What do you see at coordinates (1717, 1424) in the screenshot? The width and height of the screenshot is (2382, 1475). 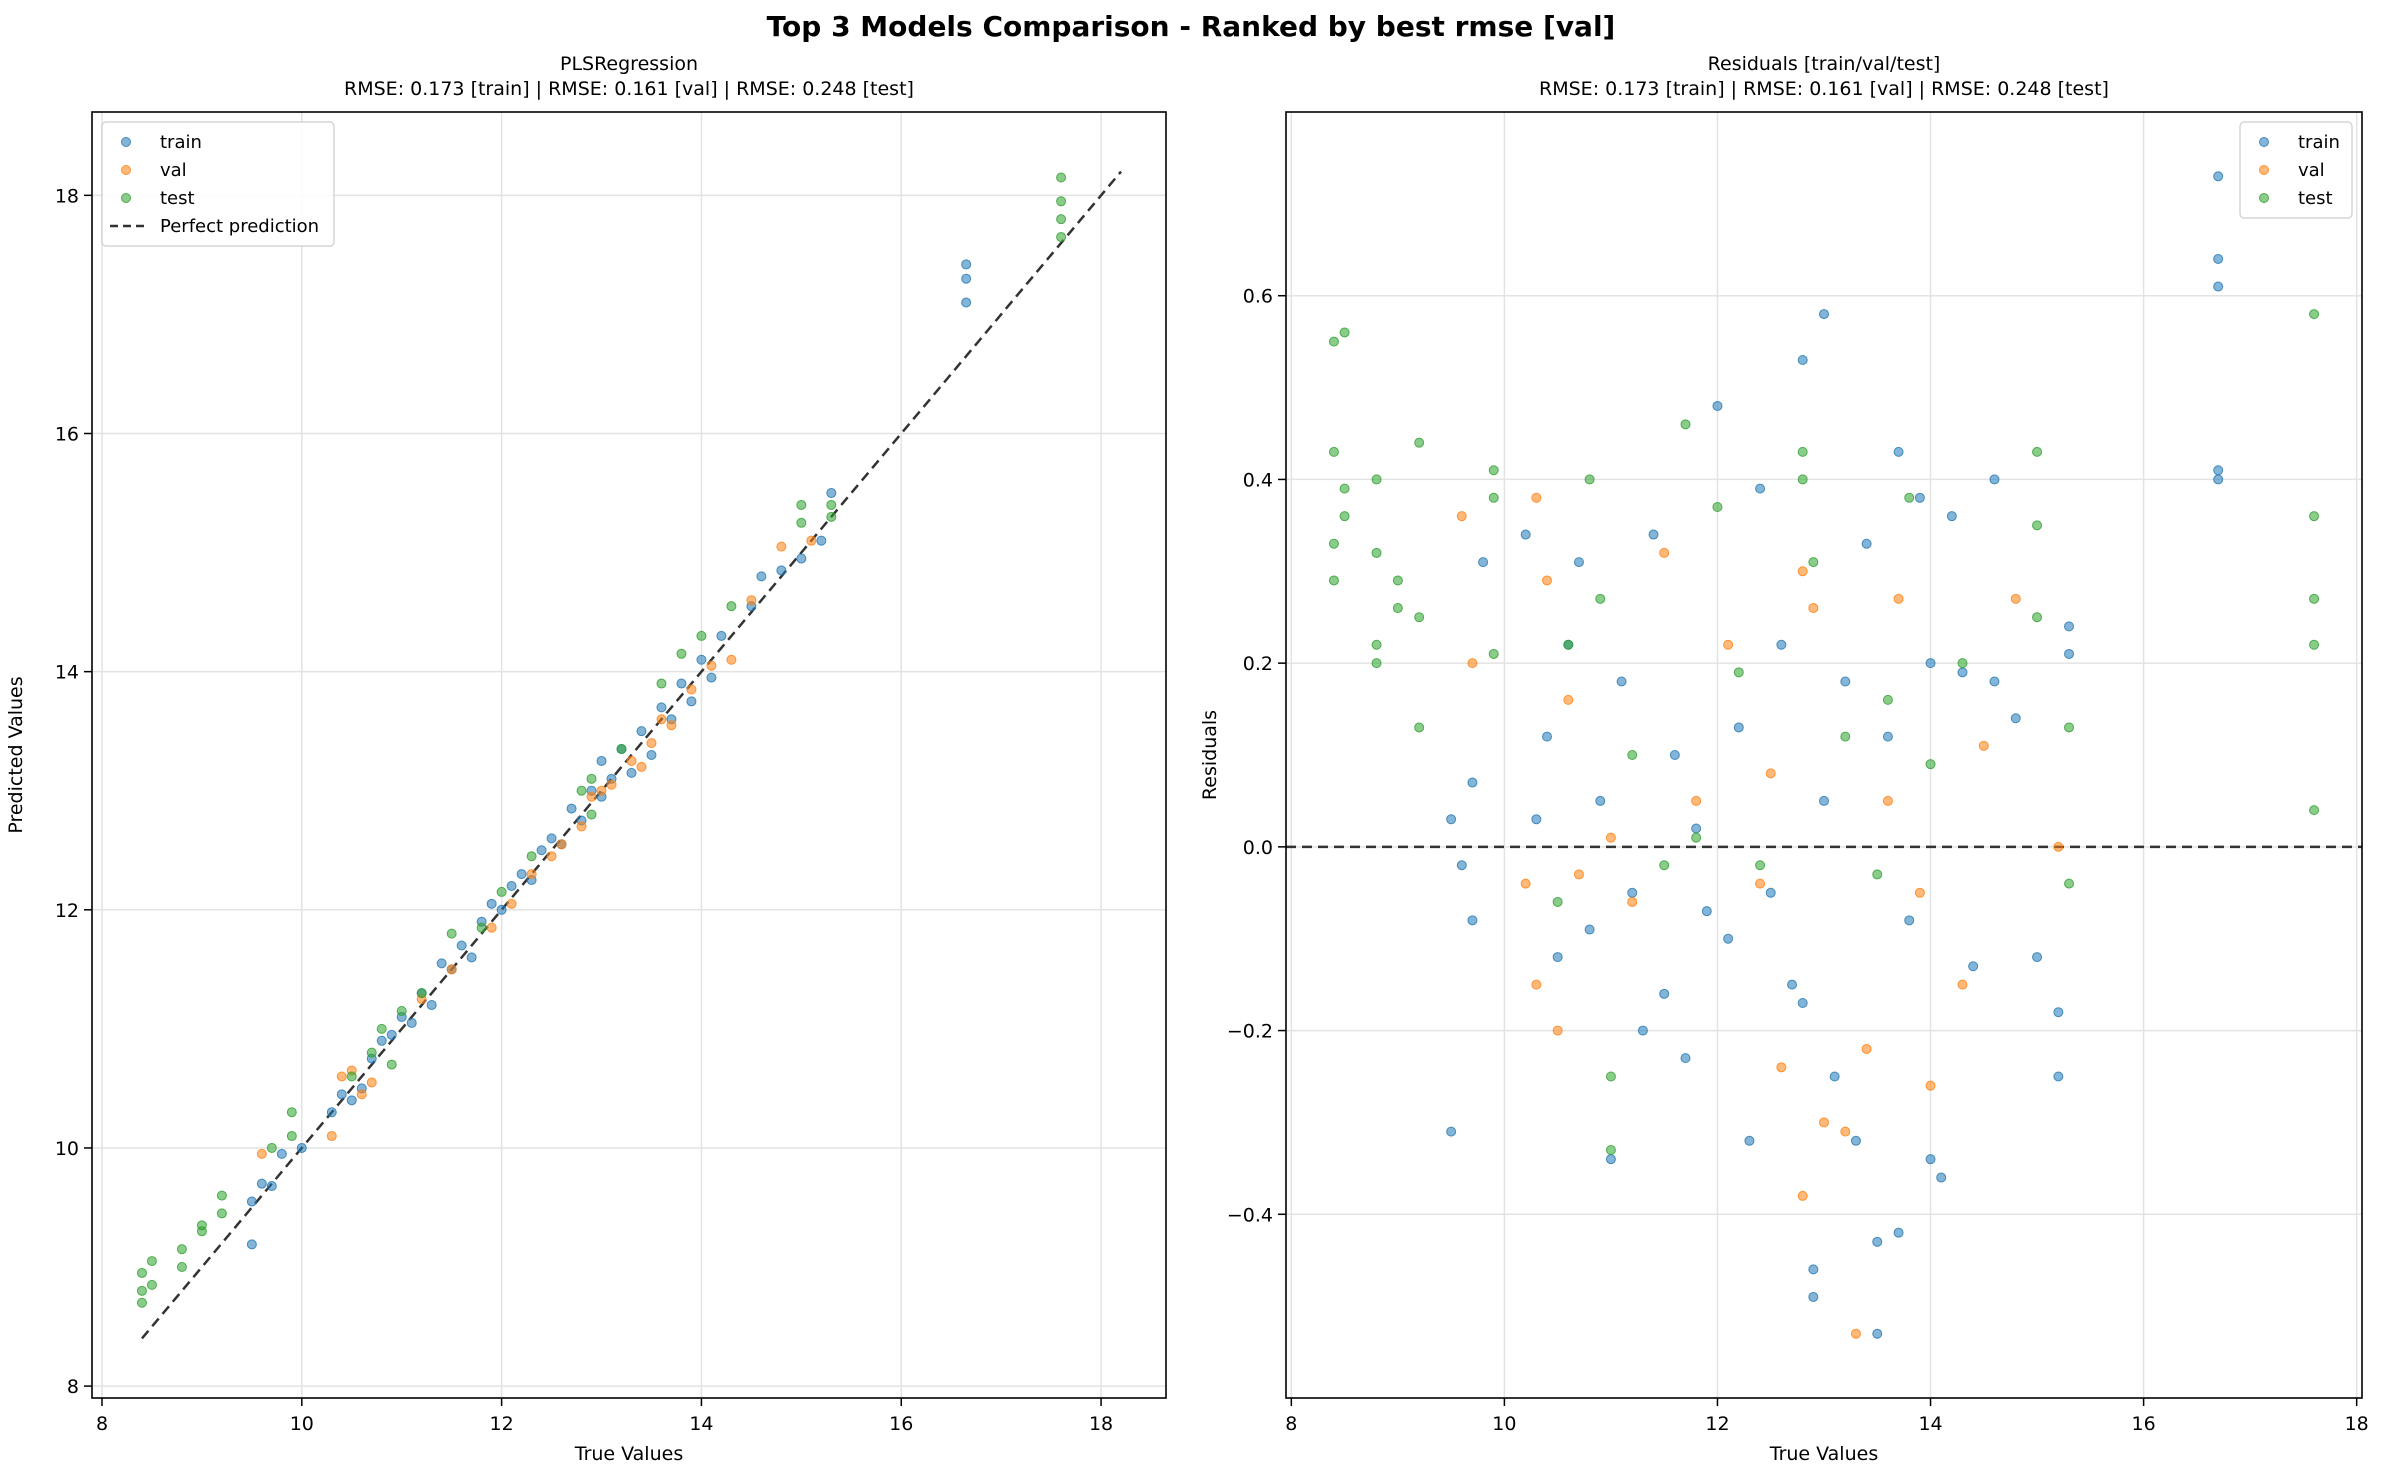 I see `x-tick-label: 12` at bounding box center [1717, 1424].